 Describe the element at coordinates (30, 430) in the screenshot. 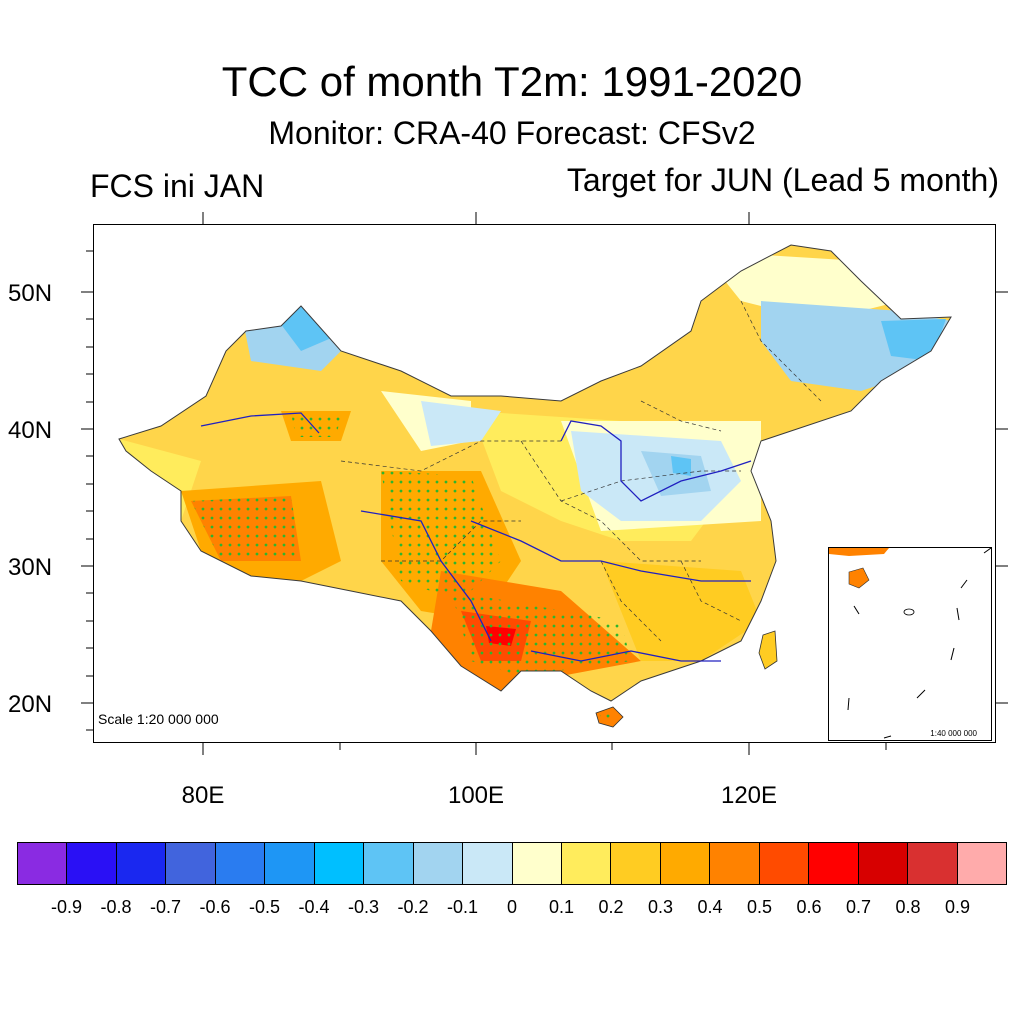

I see `lat-label-40n: 40N` at that location.